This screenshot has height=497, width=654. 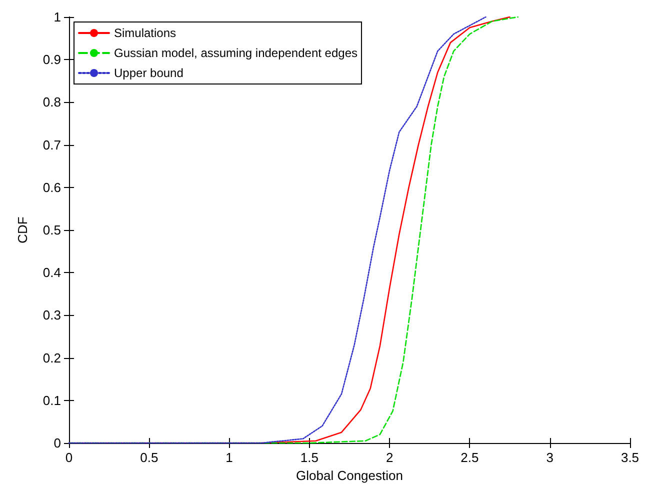 What do you see at coordinates (51, 358) in the screenshot?
I see `y-tick-label: 0.2` at bounding box center [51, 358].